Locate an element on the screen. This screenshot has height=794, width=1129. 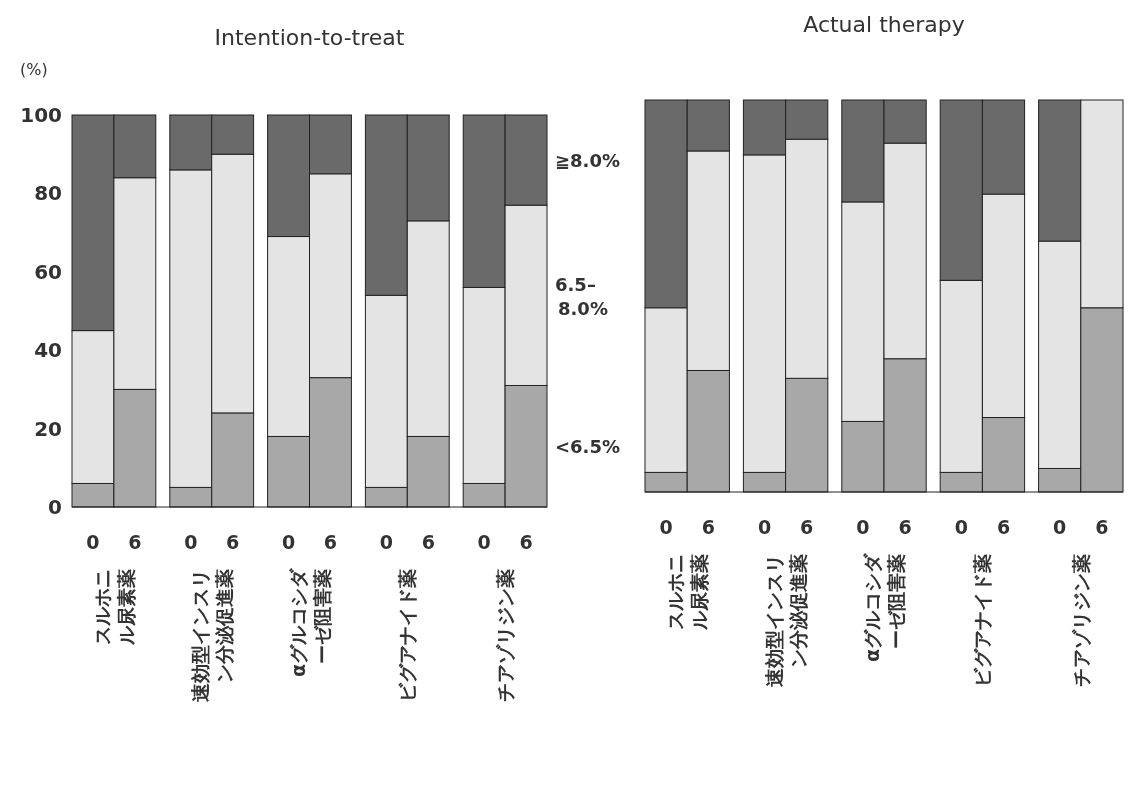
y-tick-label: 40 is located at coordinates (48, 350).